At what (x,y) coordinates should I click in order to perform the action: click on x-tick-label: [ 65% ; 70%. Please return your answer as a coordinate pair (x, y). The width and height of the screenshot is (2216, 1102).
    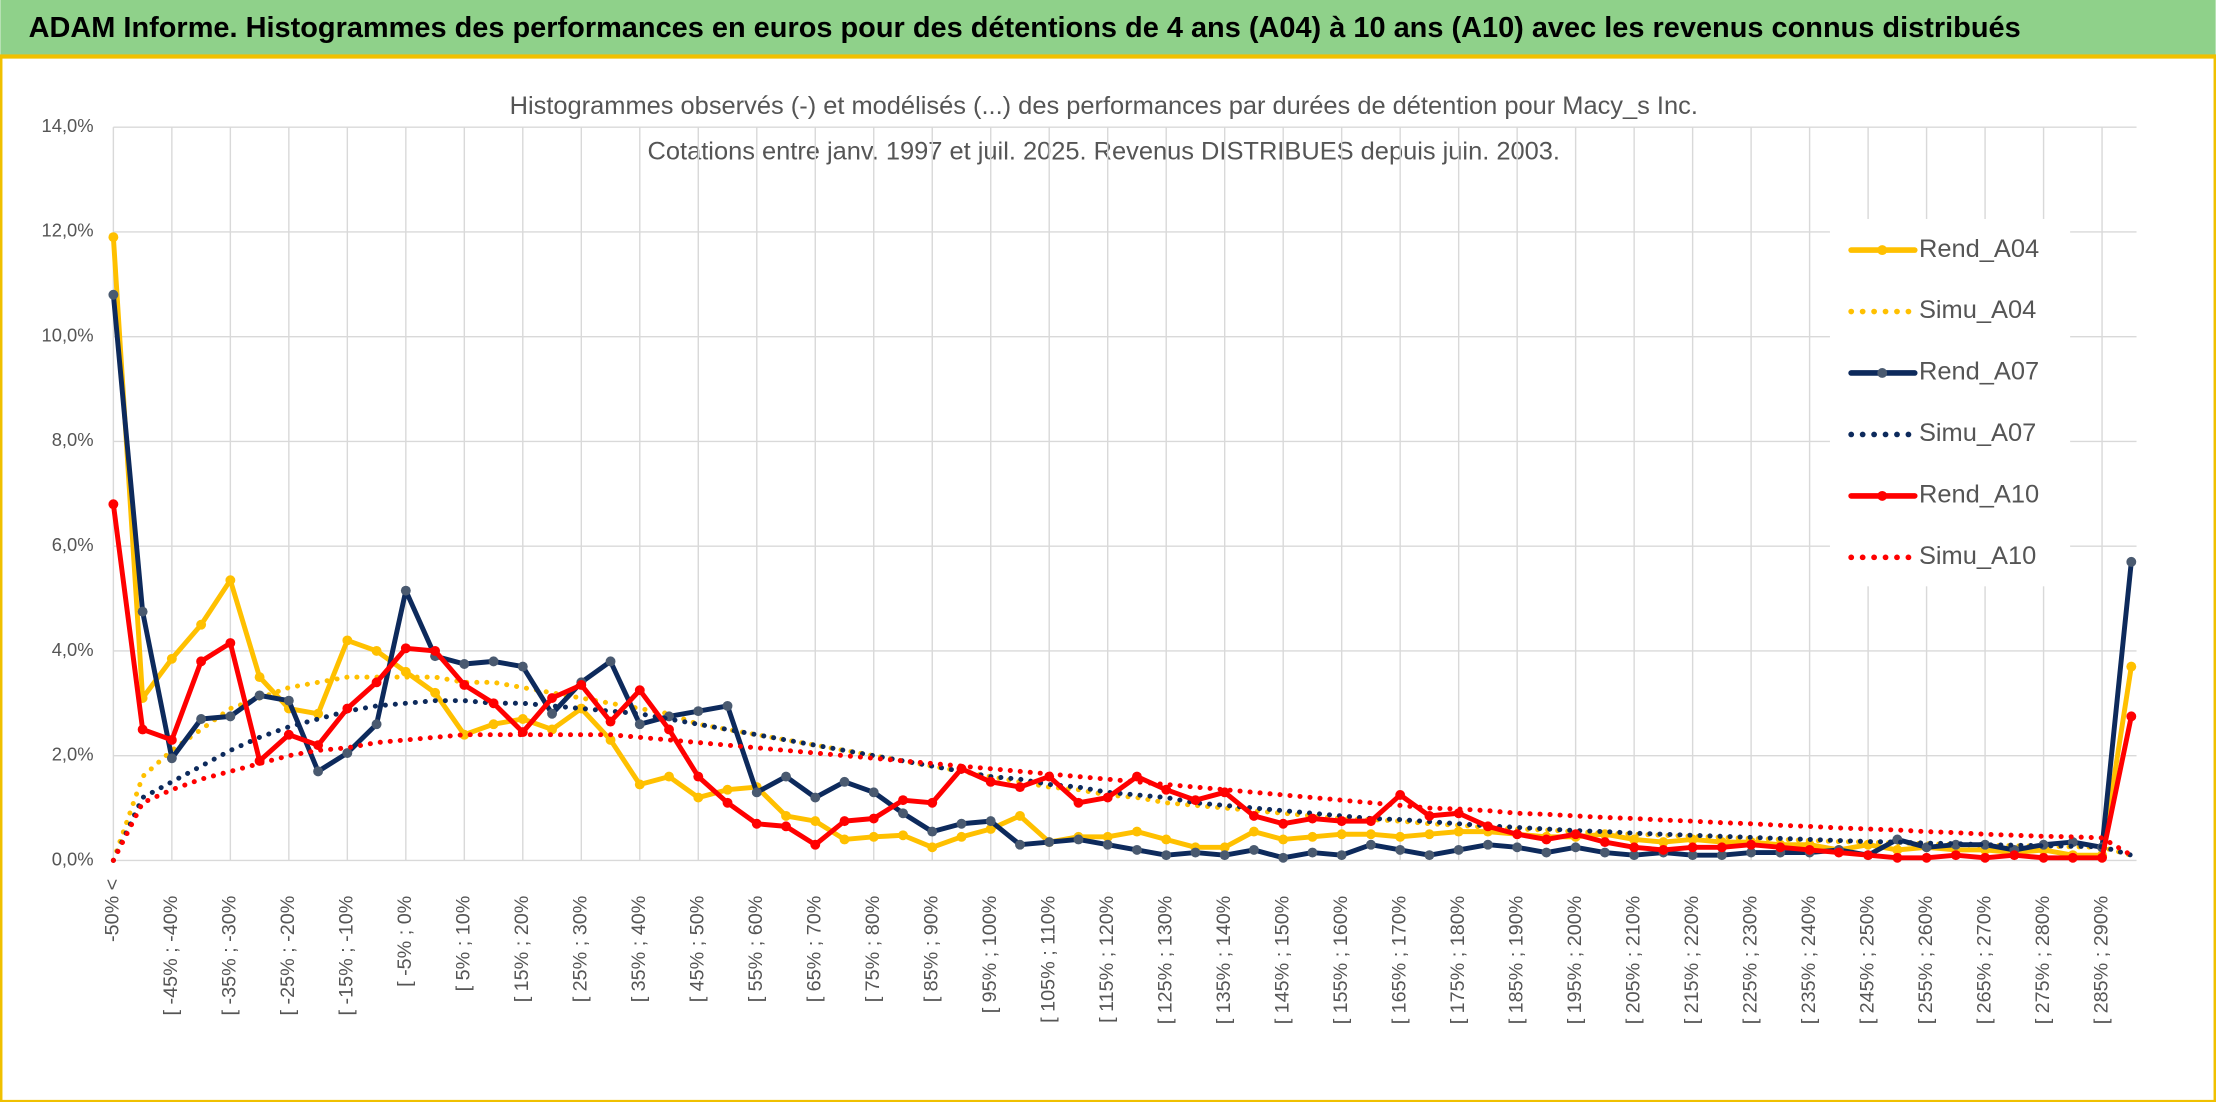
    Looking at the image, I should click on (814, 949).